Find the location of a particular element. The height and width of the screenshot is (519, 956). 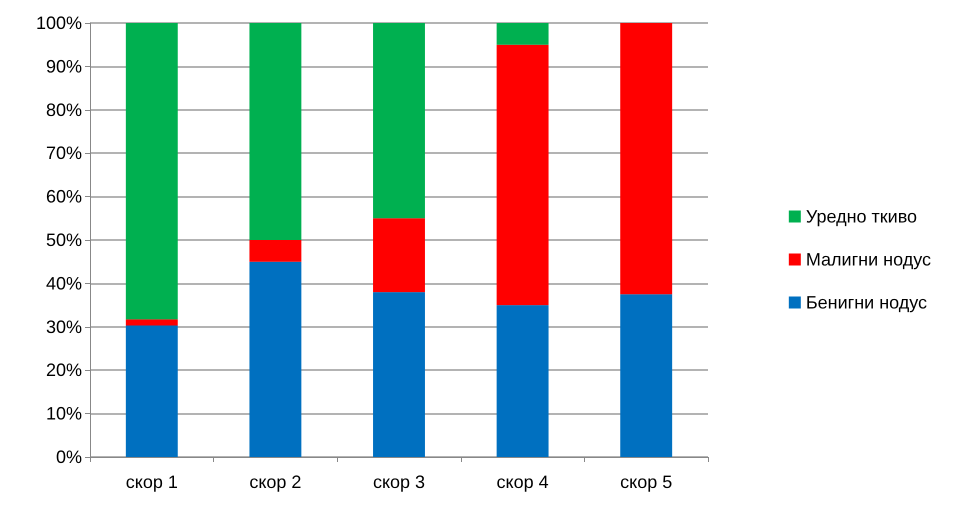

y-tick-label: 90% is located at coordinates (64, 66).